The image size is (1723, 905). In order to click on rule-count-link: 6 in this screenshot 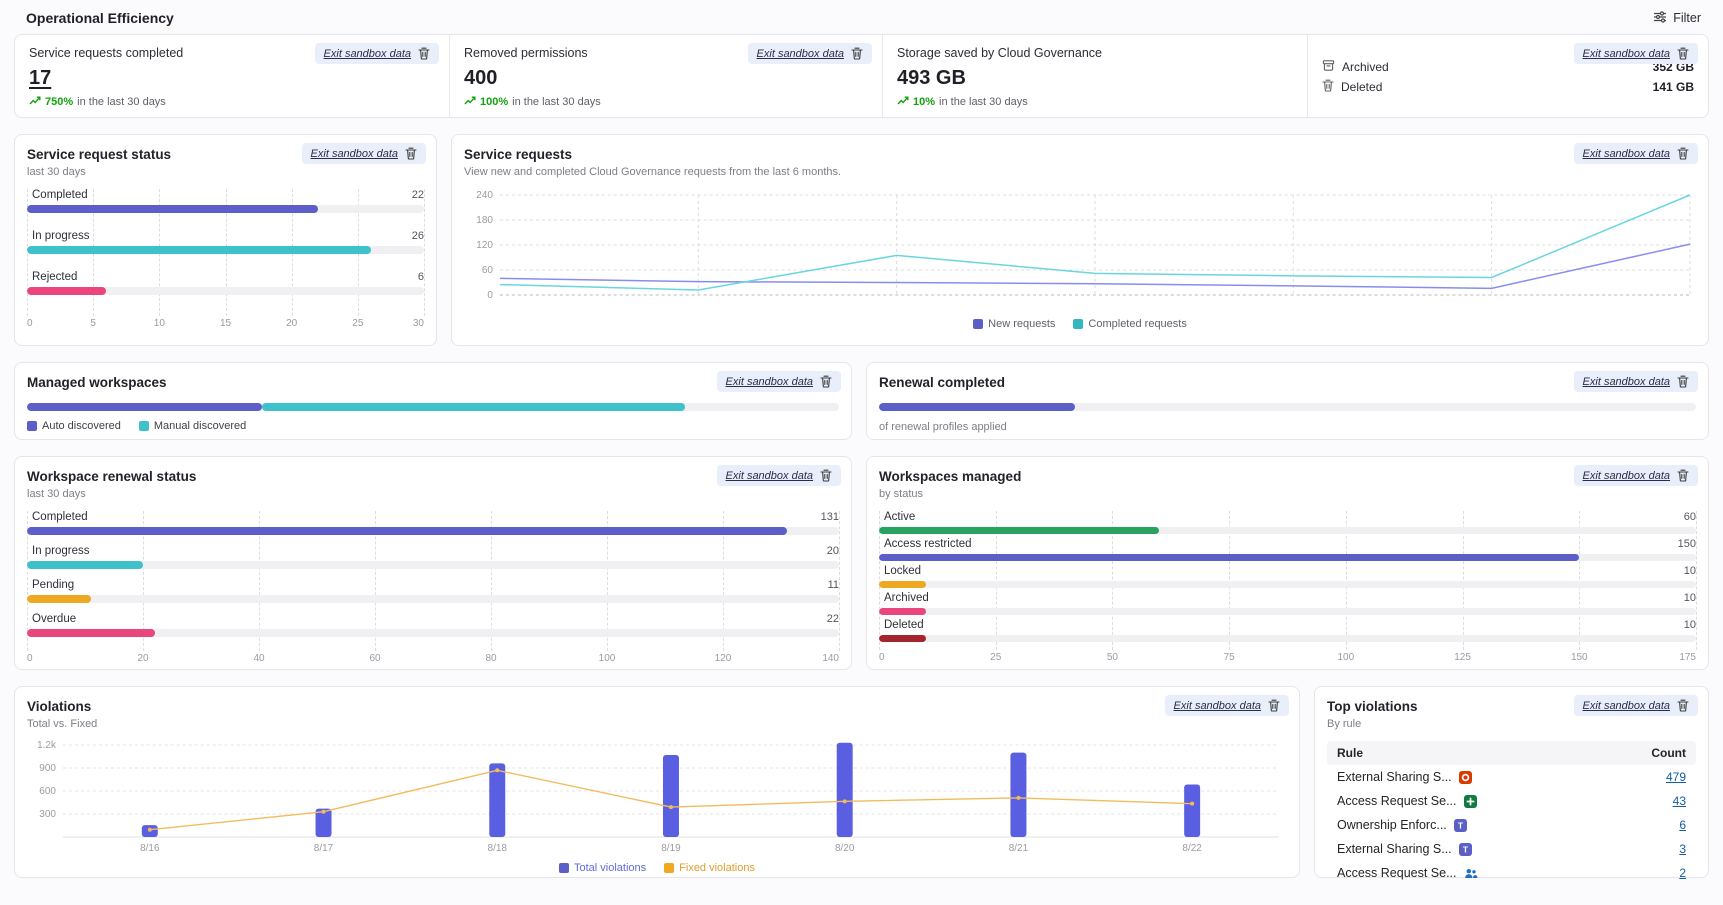, I will do `click(1682, 825)`.